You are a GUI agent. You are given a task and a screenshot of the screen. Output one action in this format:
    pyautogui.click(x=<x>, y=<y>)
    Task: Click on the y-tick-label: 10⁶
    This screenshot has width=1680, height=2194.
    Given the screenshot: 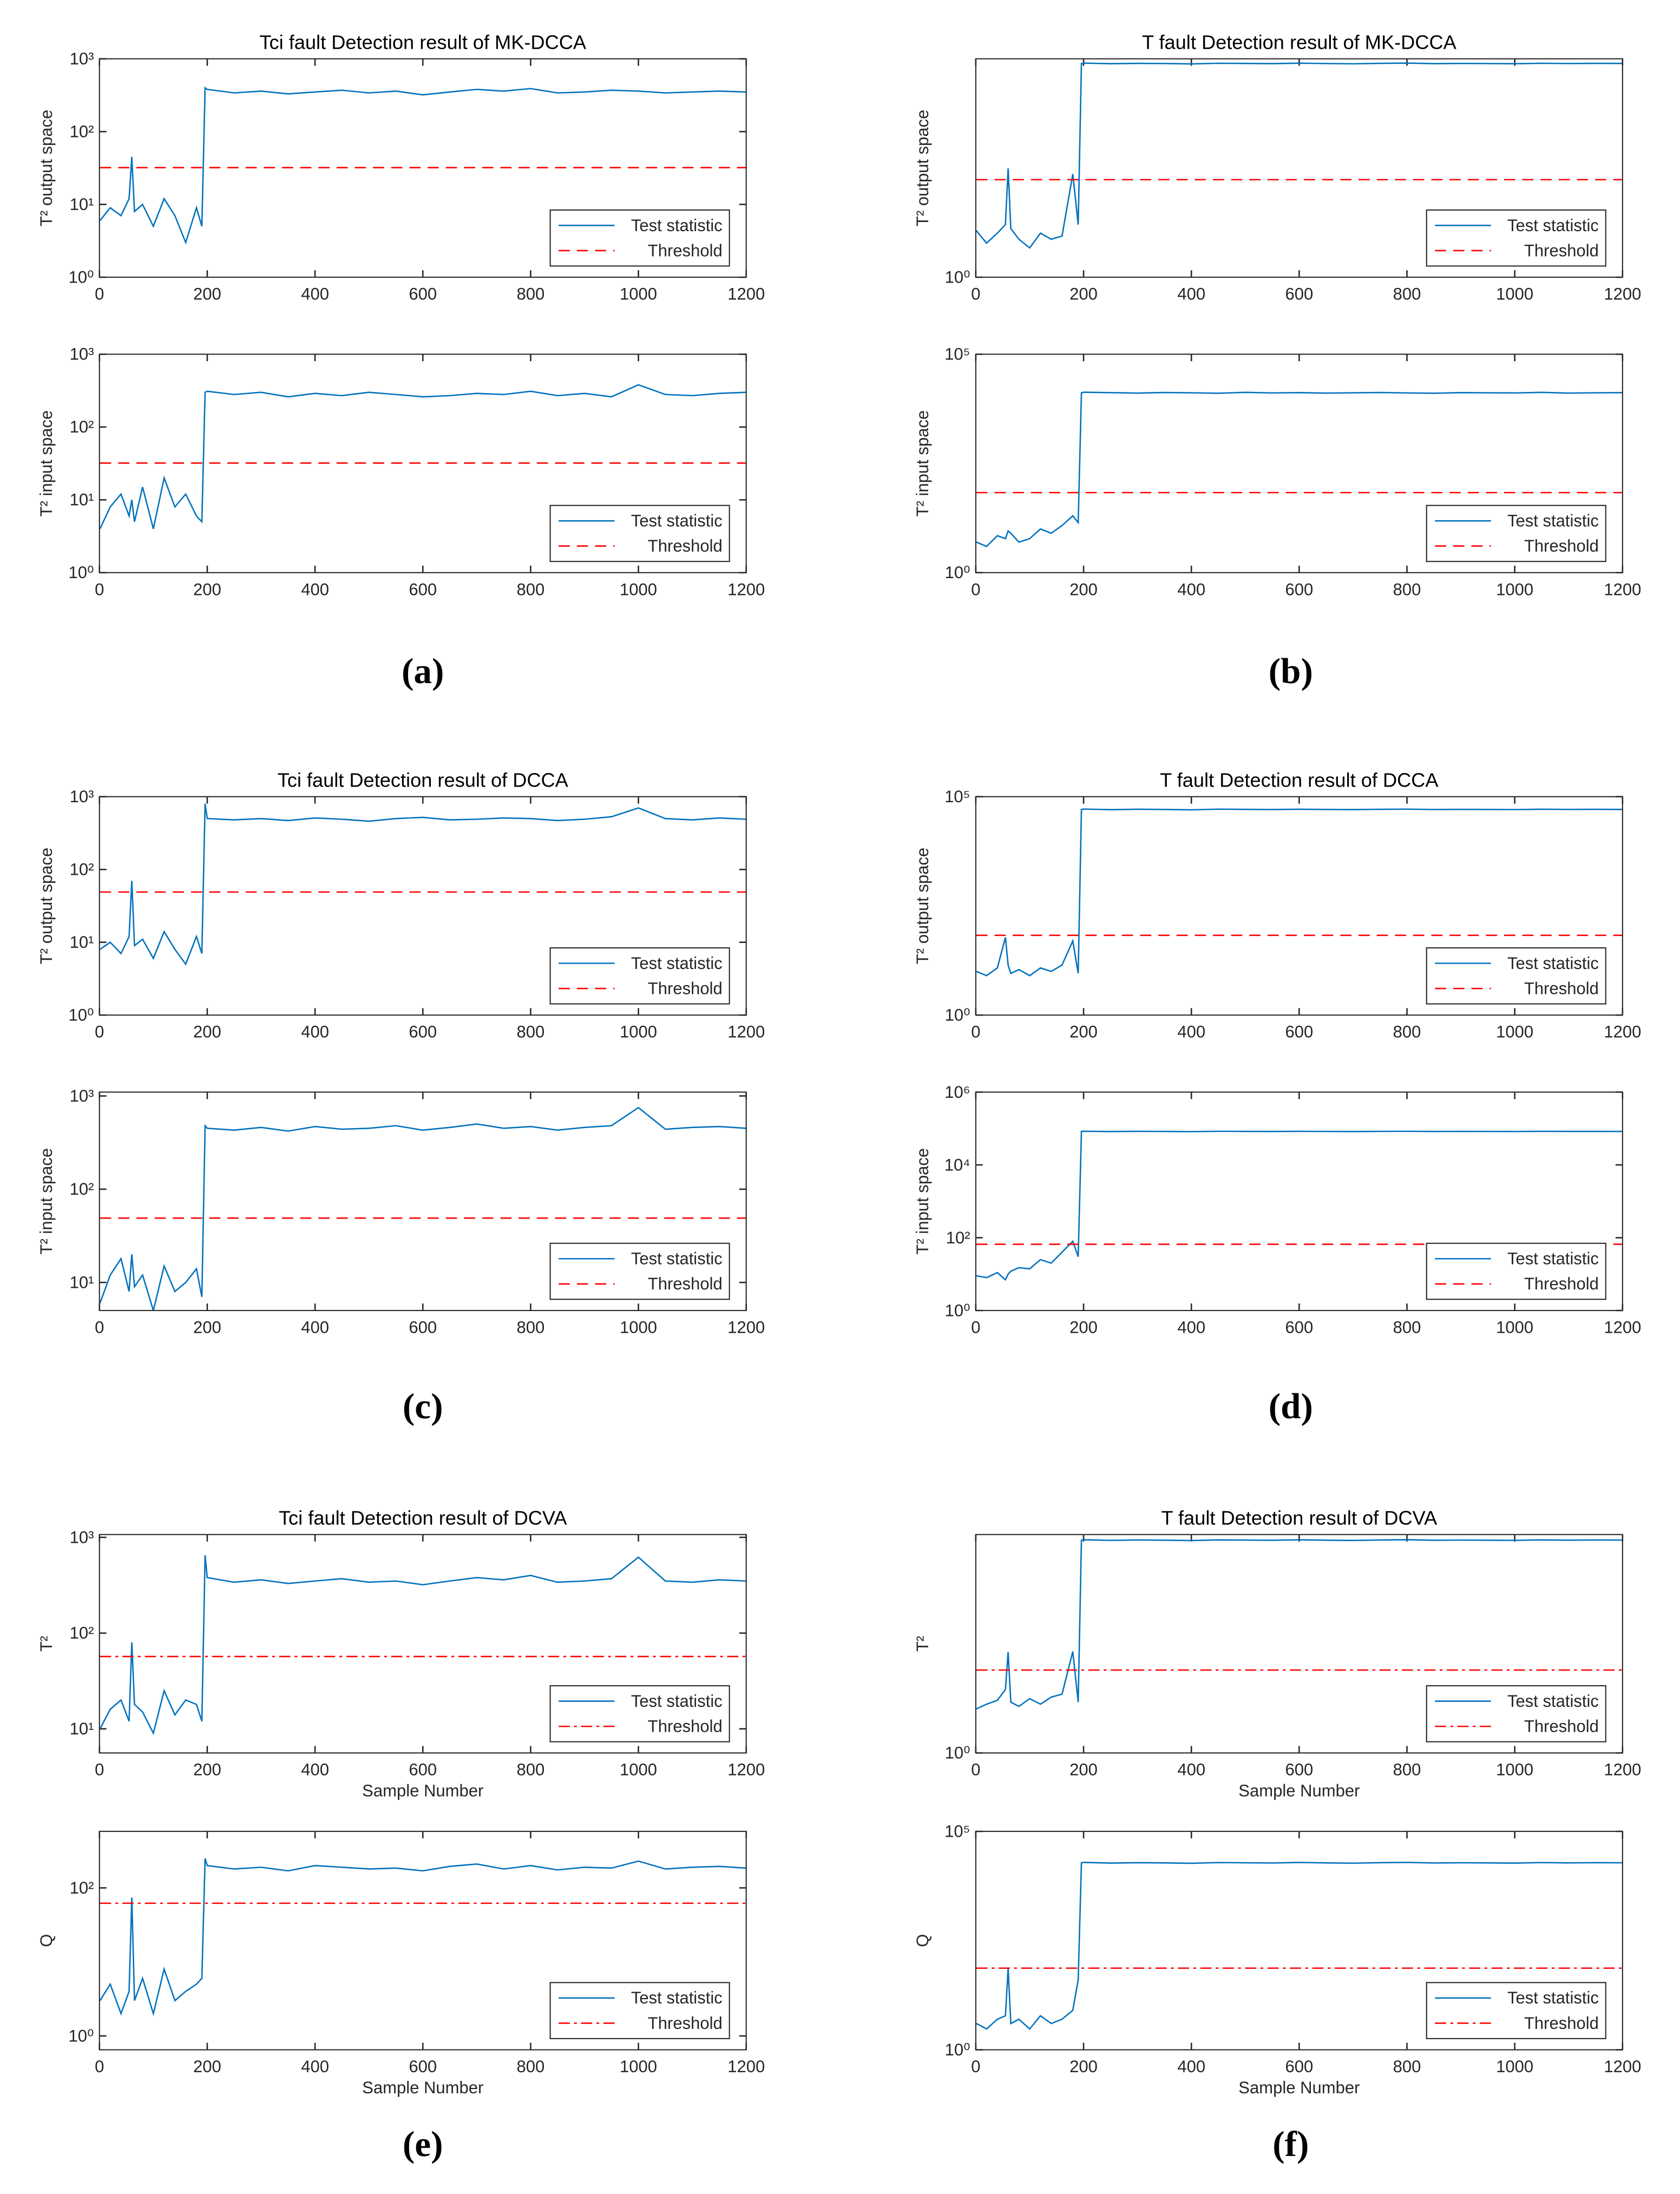 What is the action you would take?
    pyautogui.click(x=957, y=1092)
    